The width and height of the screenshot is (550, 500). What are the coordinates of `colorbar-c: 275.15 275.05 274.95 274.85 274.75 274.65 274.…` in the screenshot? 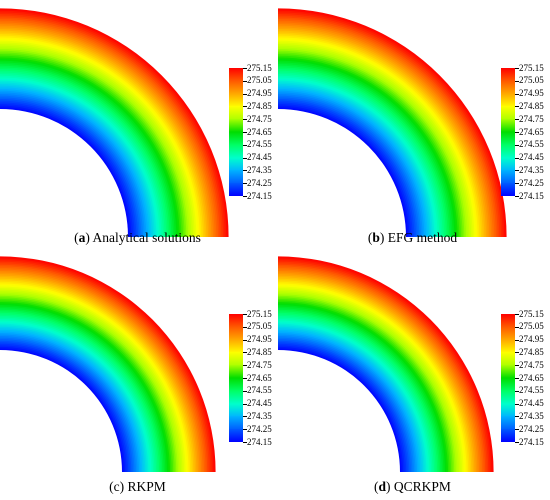 It's located at (250, 377).